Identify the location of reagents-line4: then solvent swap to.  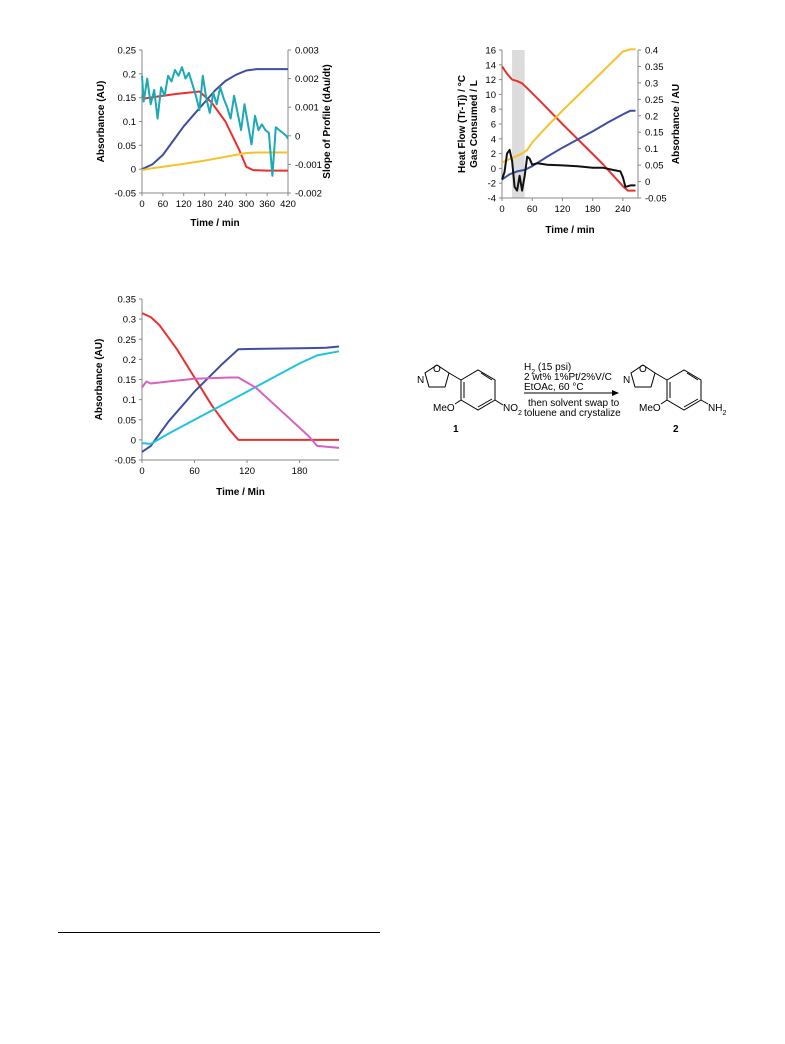
(574, 403).